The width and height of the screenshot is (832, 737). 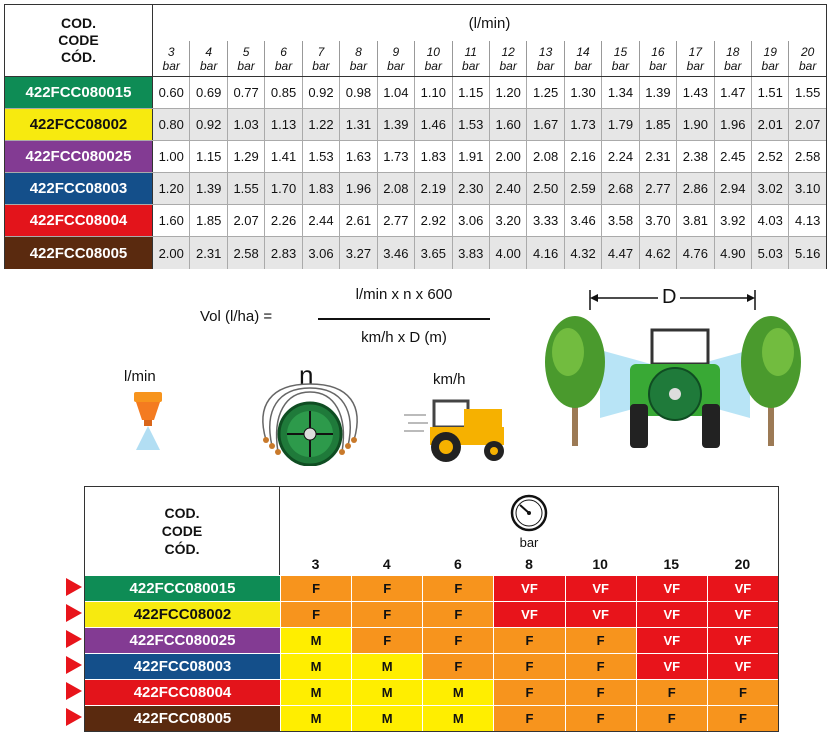 What do you see at coordinates (658, 51) in the screenshot?
I see `pressure-value: 16` at bounding box center [658, 51].